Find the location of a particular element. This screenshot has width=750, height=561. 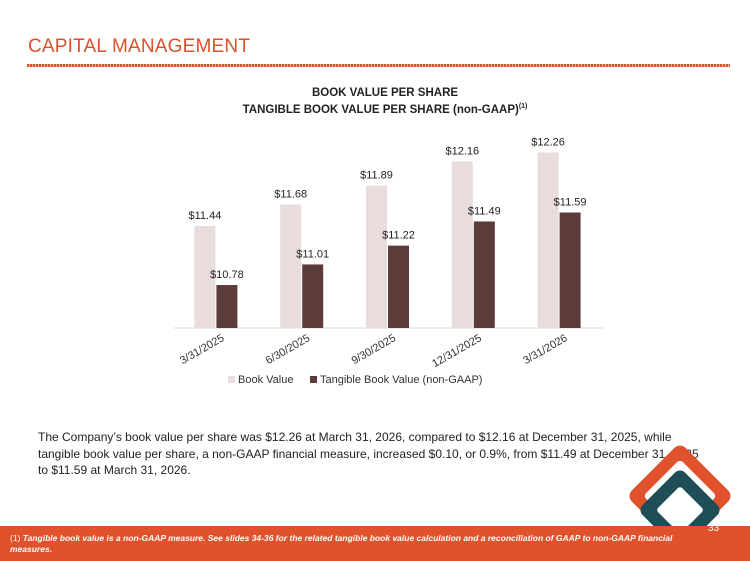

tangible-book-value-label-3: $11.22 is located at coordinates (398, 236).